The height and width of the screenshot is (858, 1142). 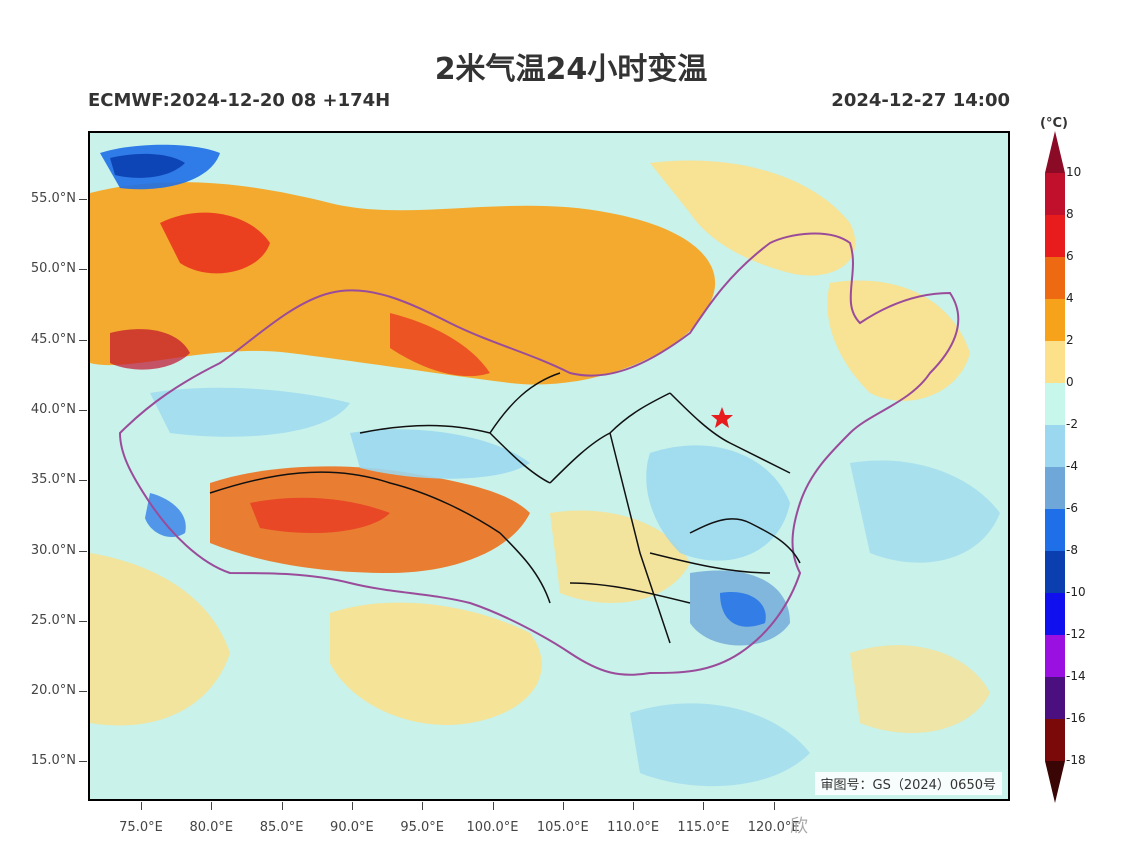 I want to click on hot-region-tibet, so click(x=320, y=515).